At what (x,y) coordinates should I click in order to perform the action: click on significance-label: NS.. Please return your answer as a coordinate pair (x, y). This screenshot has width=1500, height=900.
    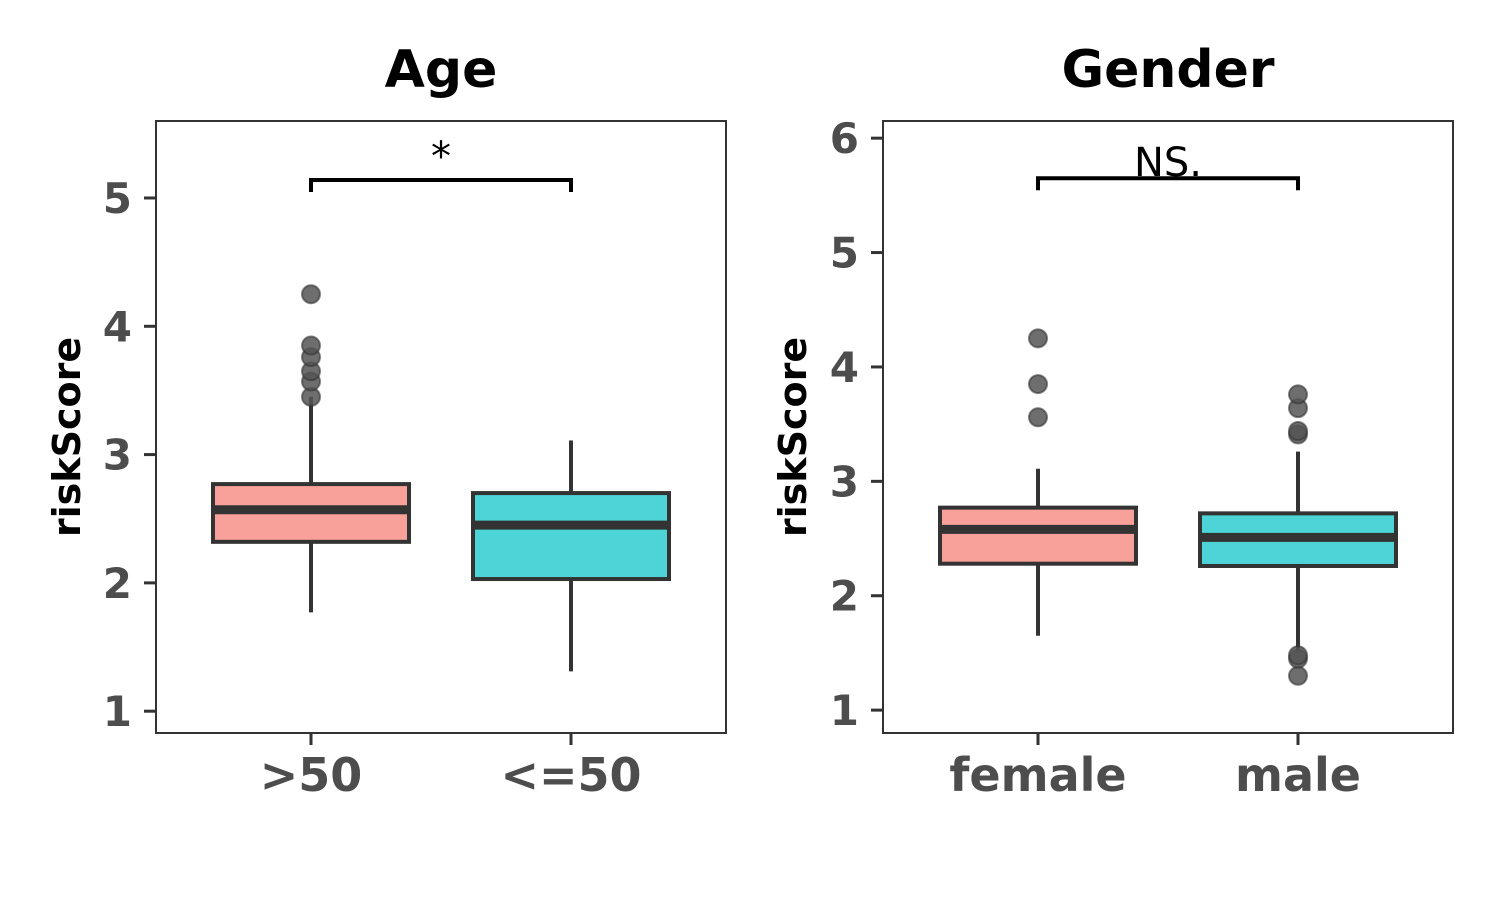
    Looking at the image, I should click on (1168, 163).